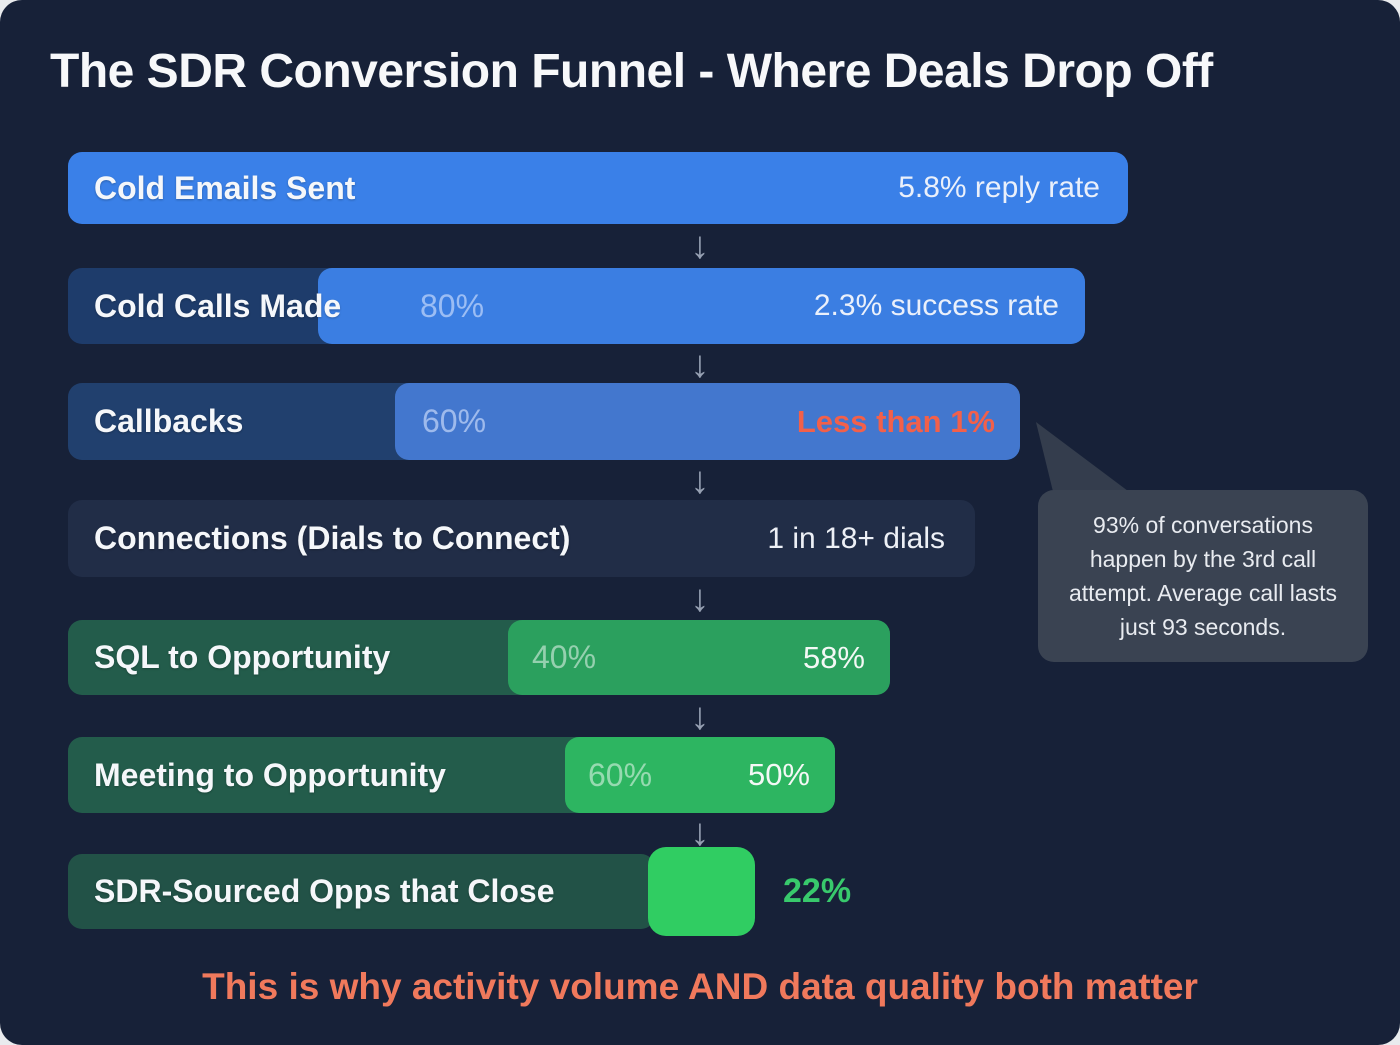  What do you see at coordinates (242, 657) in the screenshot?
I see `stage-label: SQL to Opportunity` at bounding box center [242, 657].